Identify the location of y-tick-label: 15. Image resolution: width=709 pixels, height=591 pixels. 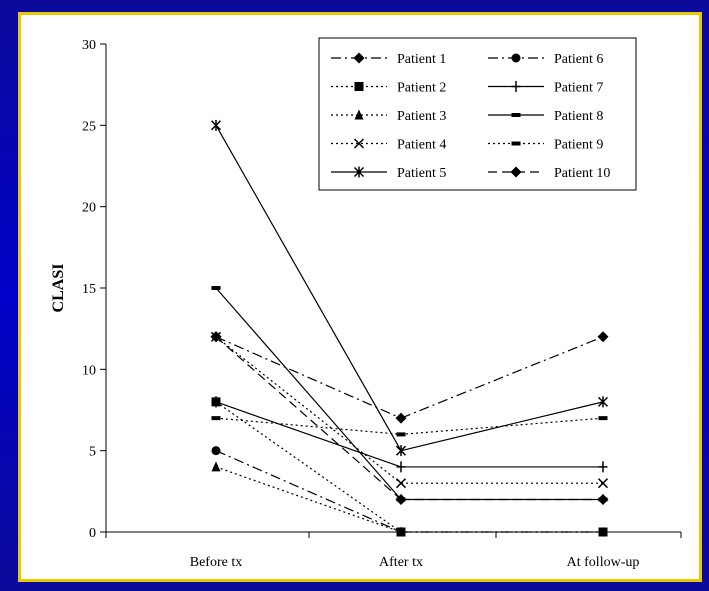
(89, 289).